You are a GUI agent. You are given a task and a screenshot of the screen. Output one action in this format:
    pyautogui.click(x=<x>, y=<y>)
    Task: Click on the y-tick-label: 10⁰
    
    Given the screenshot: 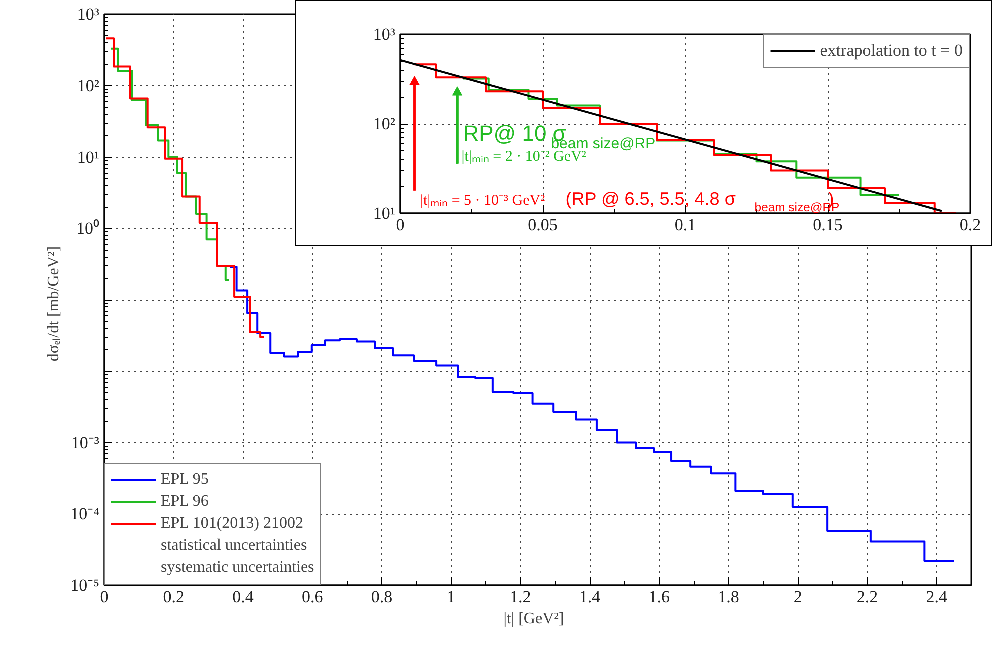 What is the action you would take?
    pyautogui.click(x=88, y=228)
    